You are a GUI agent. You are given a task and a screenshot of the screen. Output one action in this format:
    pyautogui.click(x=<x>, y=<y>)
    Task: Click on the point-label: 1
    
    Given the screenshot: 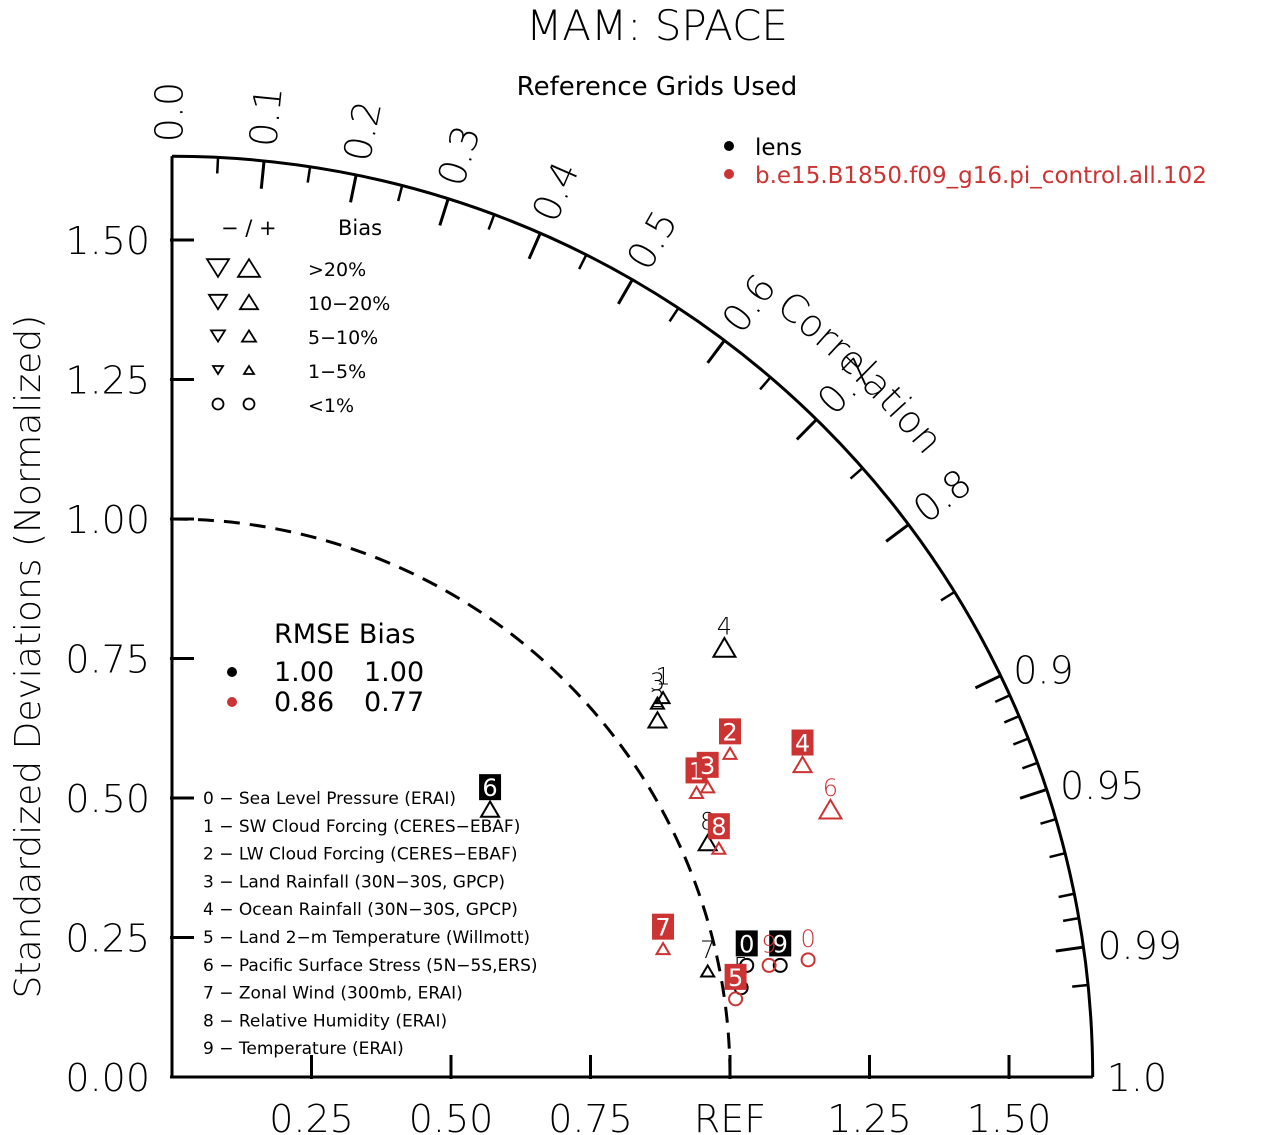 What is the action you would take?
    pyautogui.click(x=662, y=677)
    